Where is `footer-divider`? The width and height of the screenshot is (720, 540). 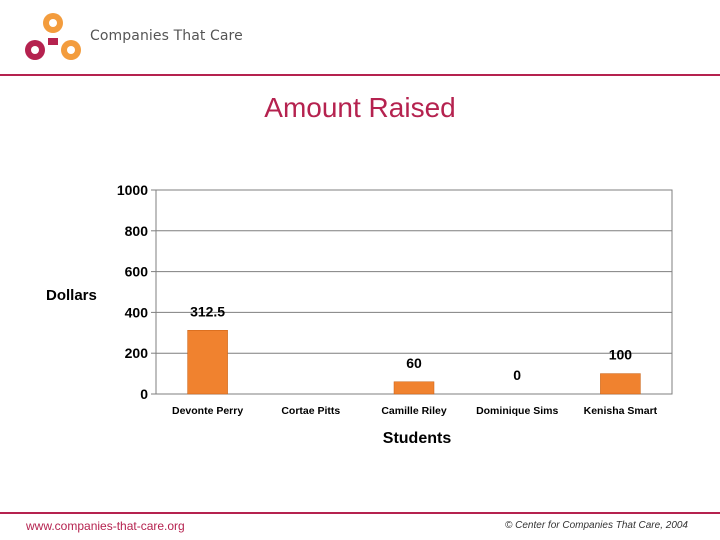 footer-divider is located at coordinates (360, 513).